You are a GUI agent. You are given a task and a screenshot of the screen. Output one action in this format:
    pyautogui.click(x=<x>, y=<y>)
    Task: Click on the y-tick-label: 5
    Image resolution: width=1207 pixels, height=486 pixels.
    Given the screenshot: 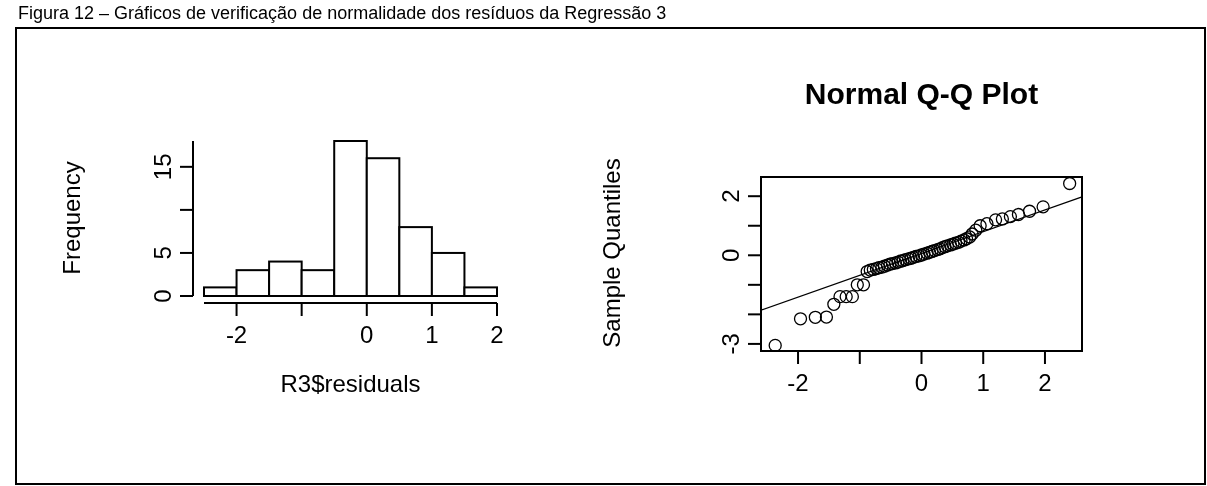 What is the action you would take?
    pyautogui.click(x=162, y=253)
    